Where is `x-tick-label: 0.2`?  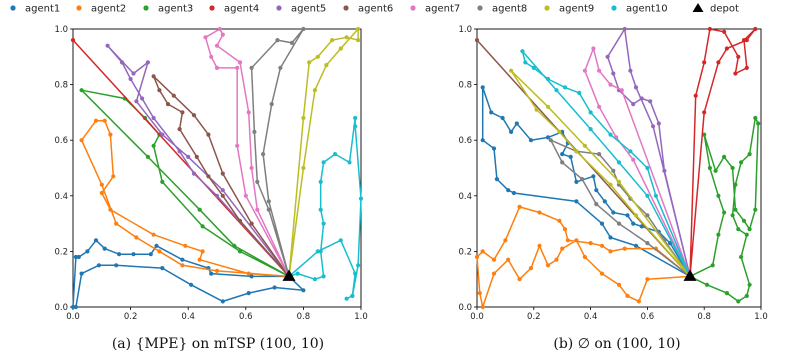
x-tick-label: 0.2 is located at coordinates (534, 317).